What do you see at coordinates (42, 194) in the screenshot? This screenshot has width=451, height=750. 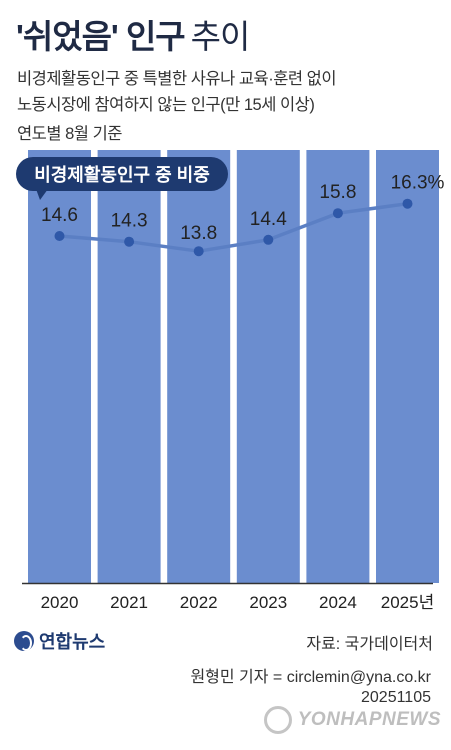 I see `legend-pointer` at bounding box center [42, 194].